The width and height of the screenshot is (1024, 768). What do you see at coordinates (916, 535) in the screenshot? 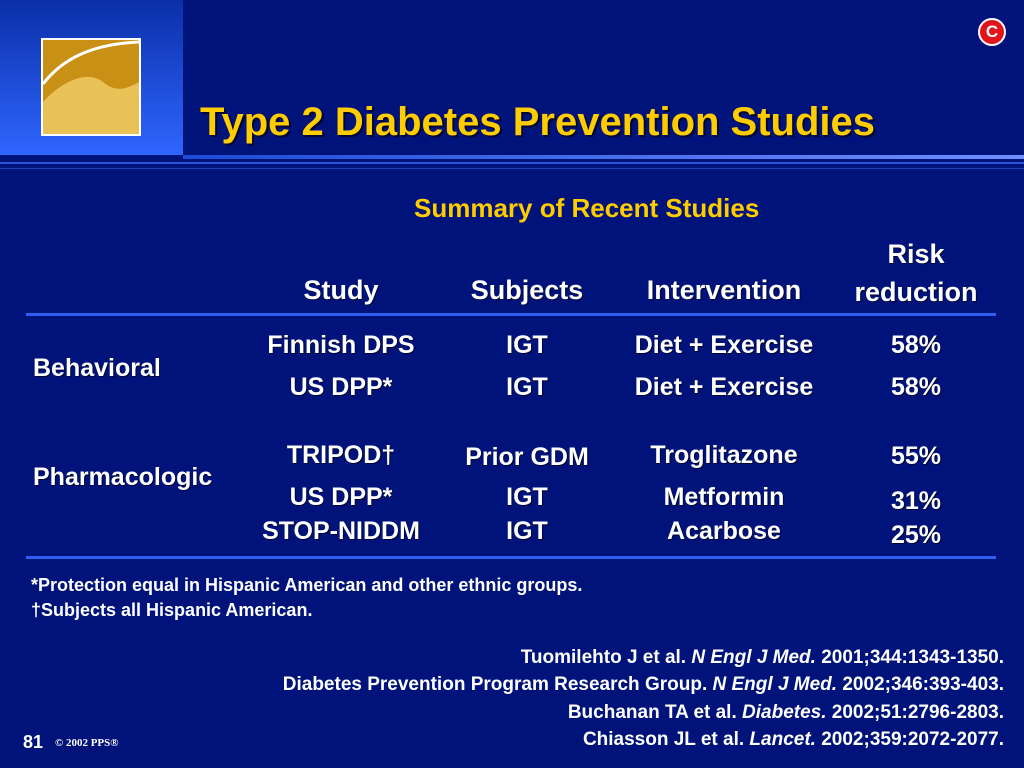
I see `table-cell-risk: 25%` at bounding box center [916, 535].